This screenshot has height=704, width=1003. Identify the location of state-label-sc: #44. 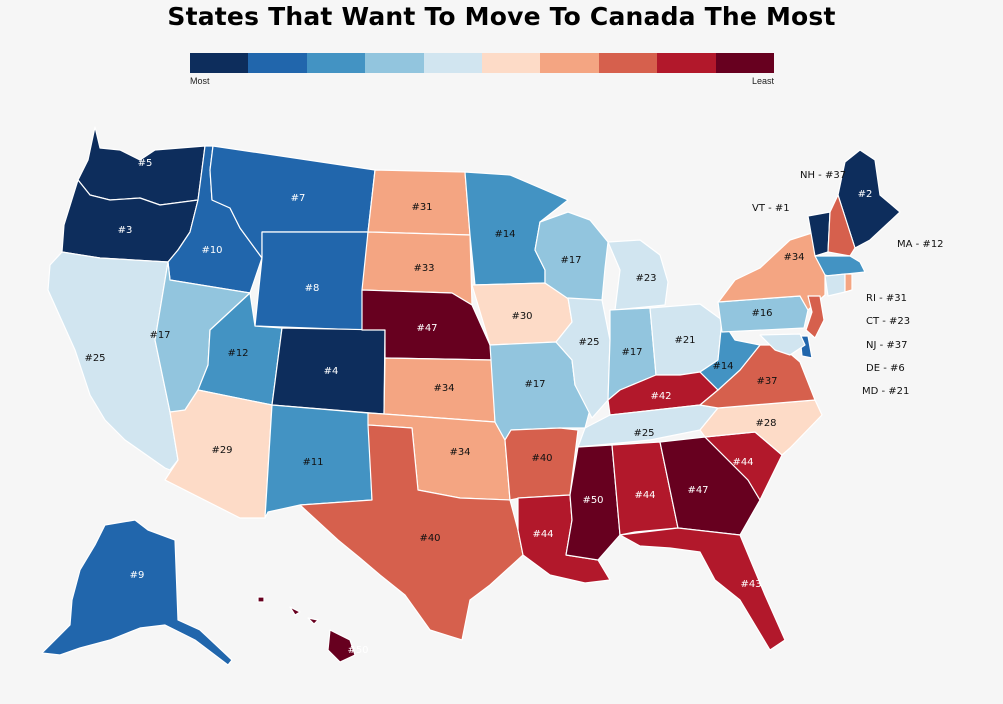
(742, 462).